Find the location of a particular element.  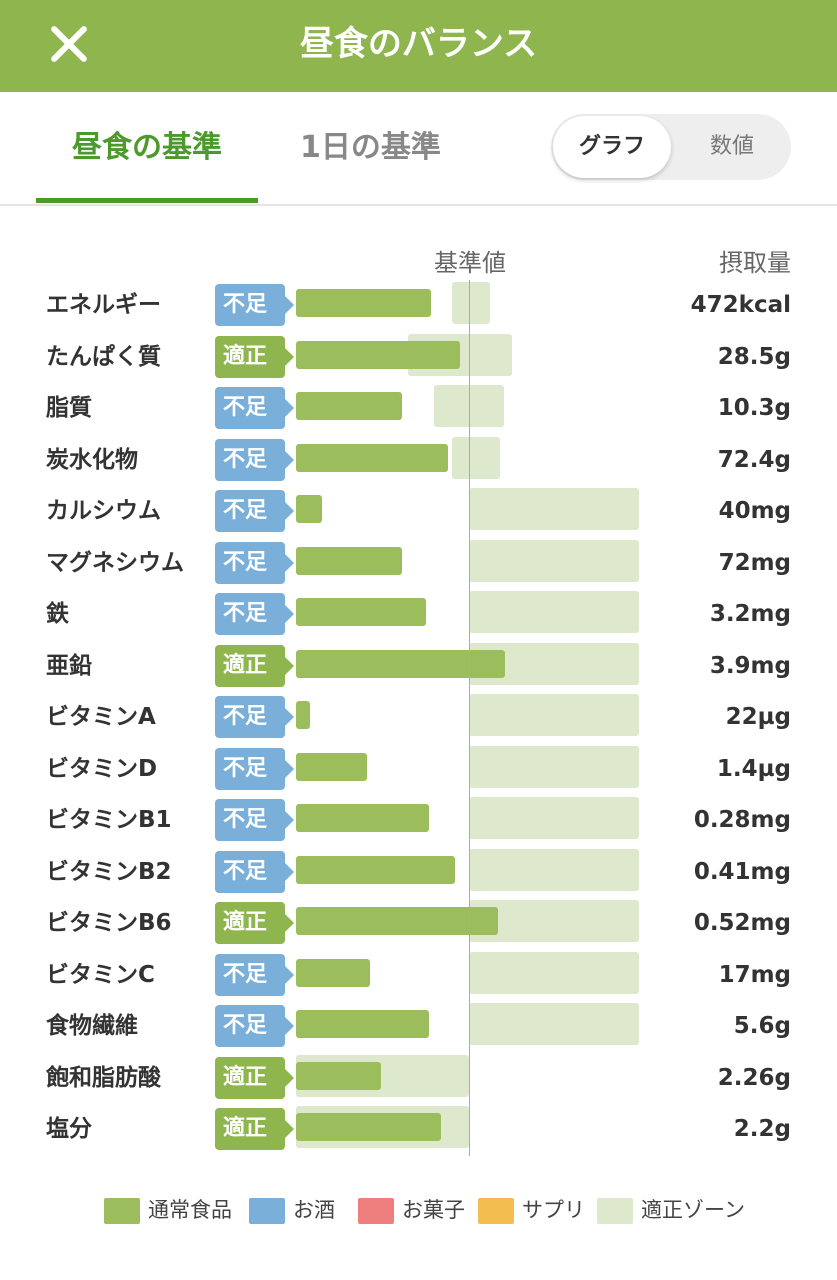

toggle-numeric: 数値 is located at coordinates (731, 146).